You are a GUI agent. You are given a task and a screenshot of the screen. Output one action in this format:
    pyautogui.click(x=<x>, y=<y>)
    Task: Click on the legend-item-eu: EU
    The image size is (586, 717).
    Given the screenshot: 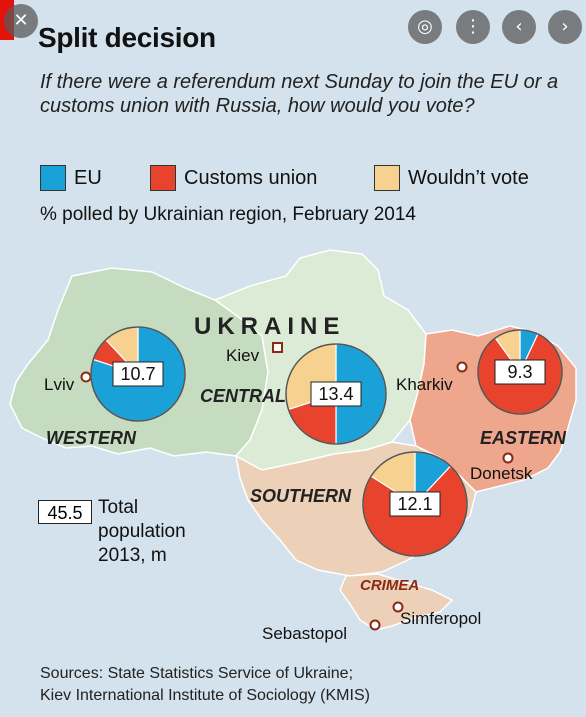 What is the action you would take?
    pyautogui.click(x=71, y=178)
    